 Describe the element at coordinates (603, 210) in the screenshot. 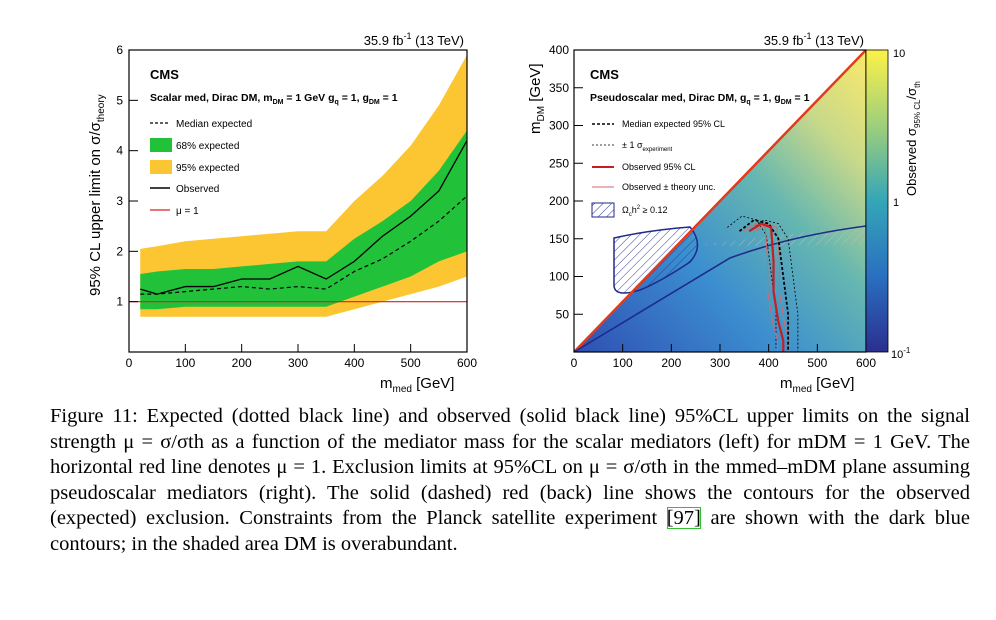

I see `rlegend-relic-swatch` at that location.